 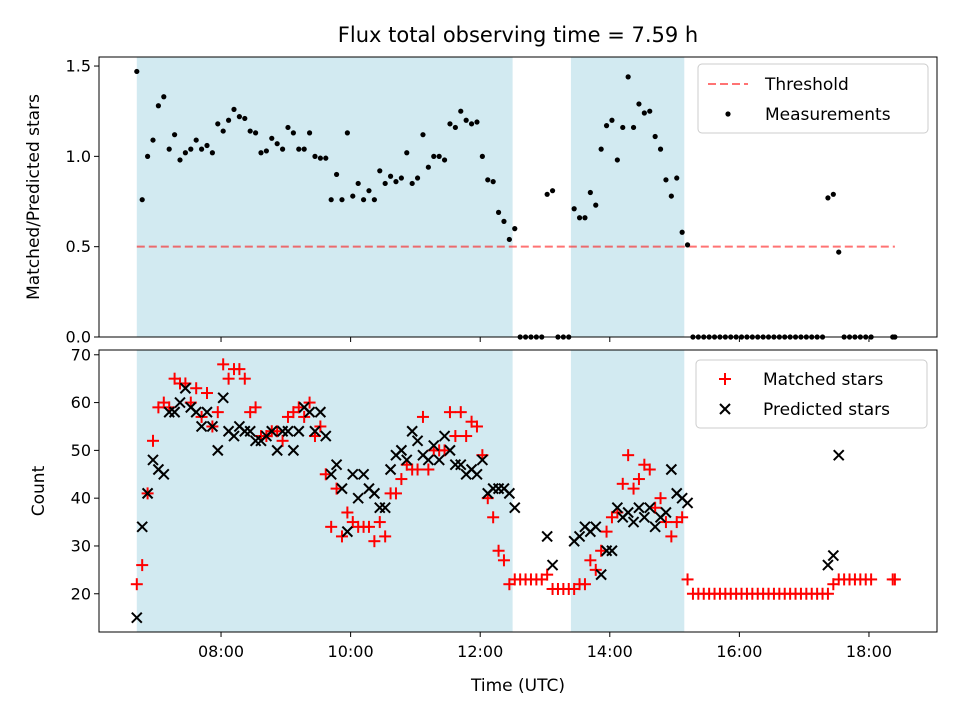 What do you see at coordinates (351, 651) in the screenshot?
I see `x-tick-label: 10:00` at bounding box center [351, 651].